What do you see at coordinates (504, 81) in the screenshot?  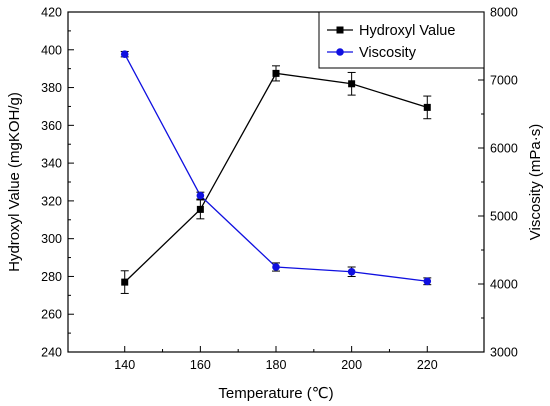 I see `y-right-tick-label: 7000` at bounding box center [504, 81].